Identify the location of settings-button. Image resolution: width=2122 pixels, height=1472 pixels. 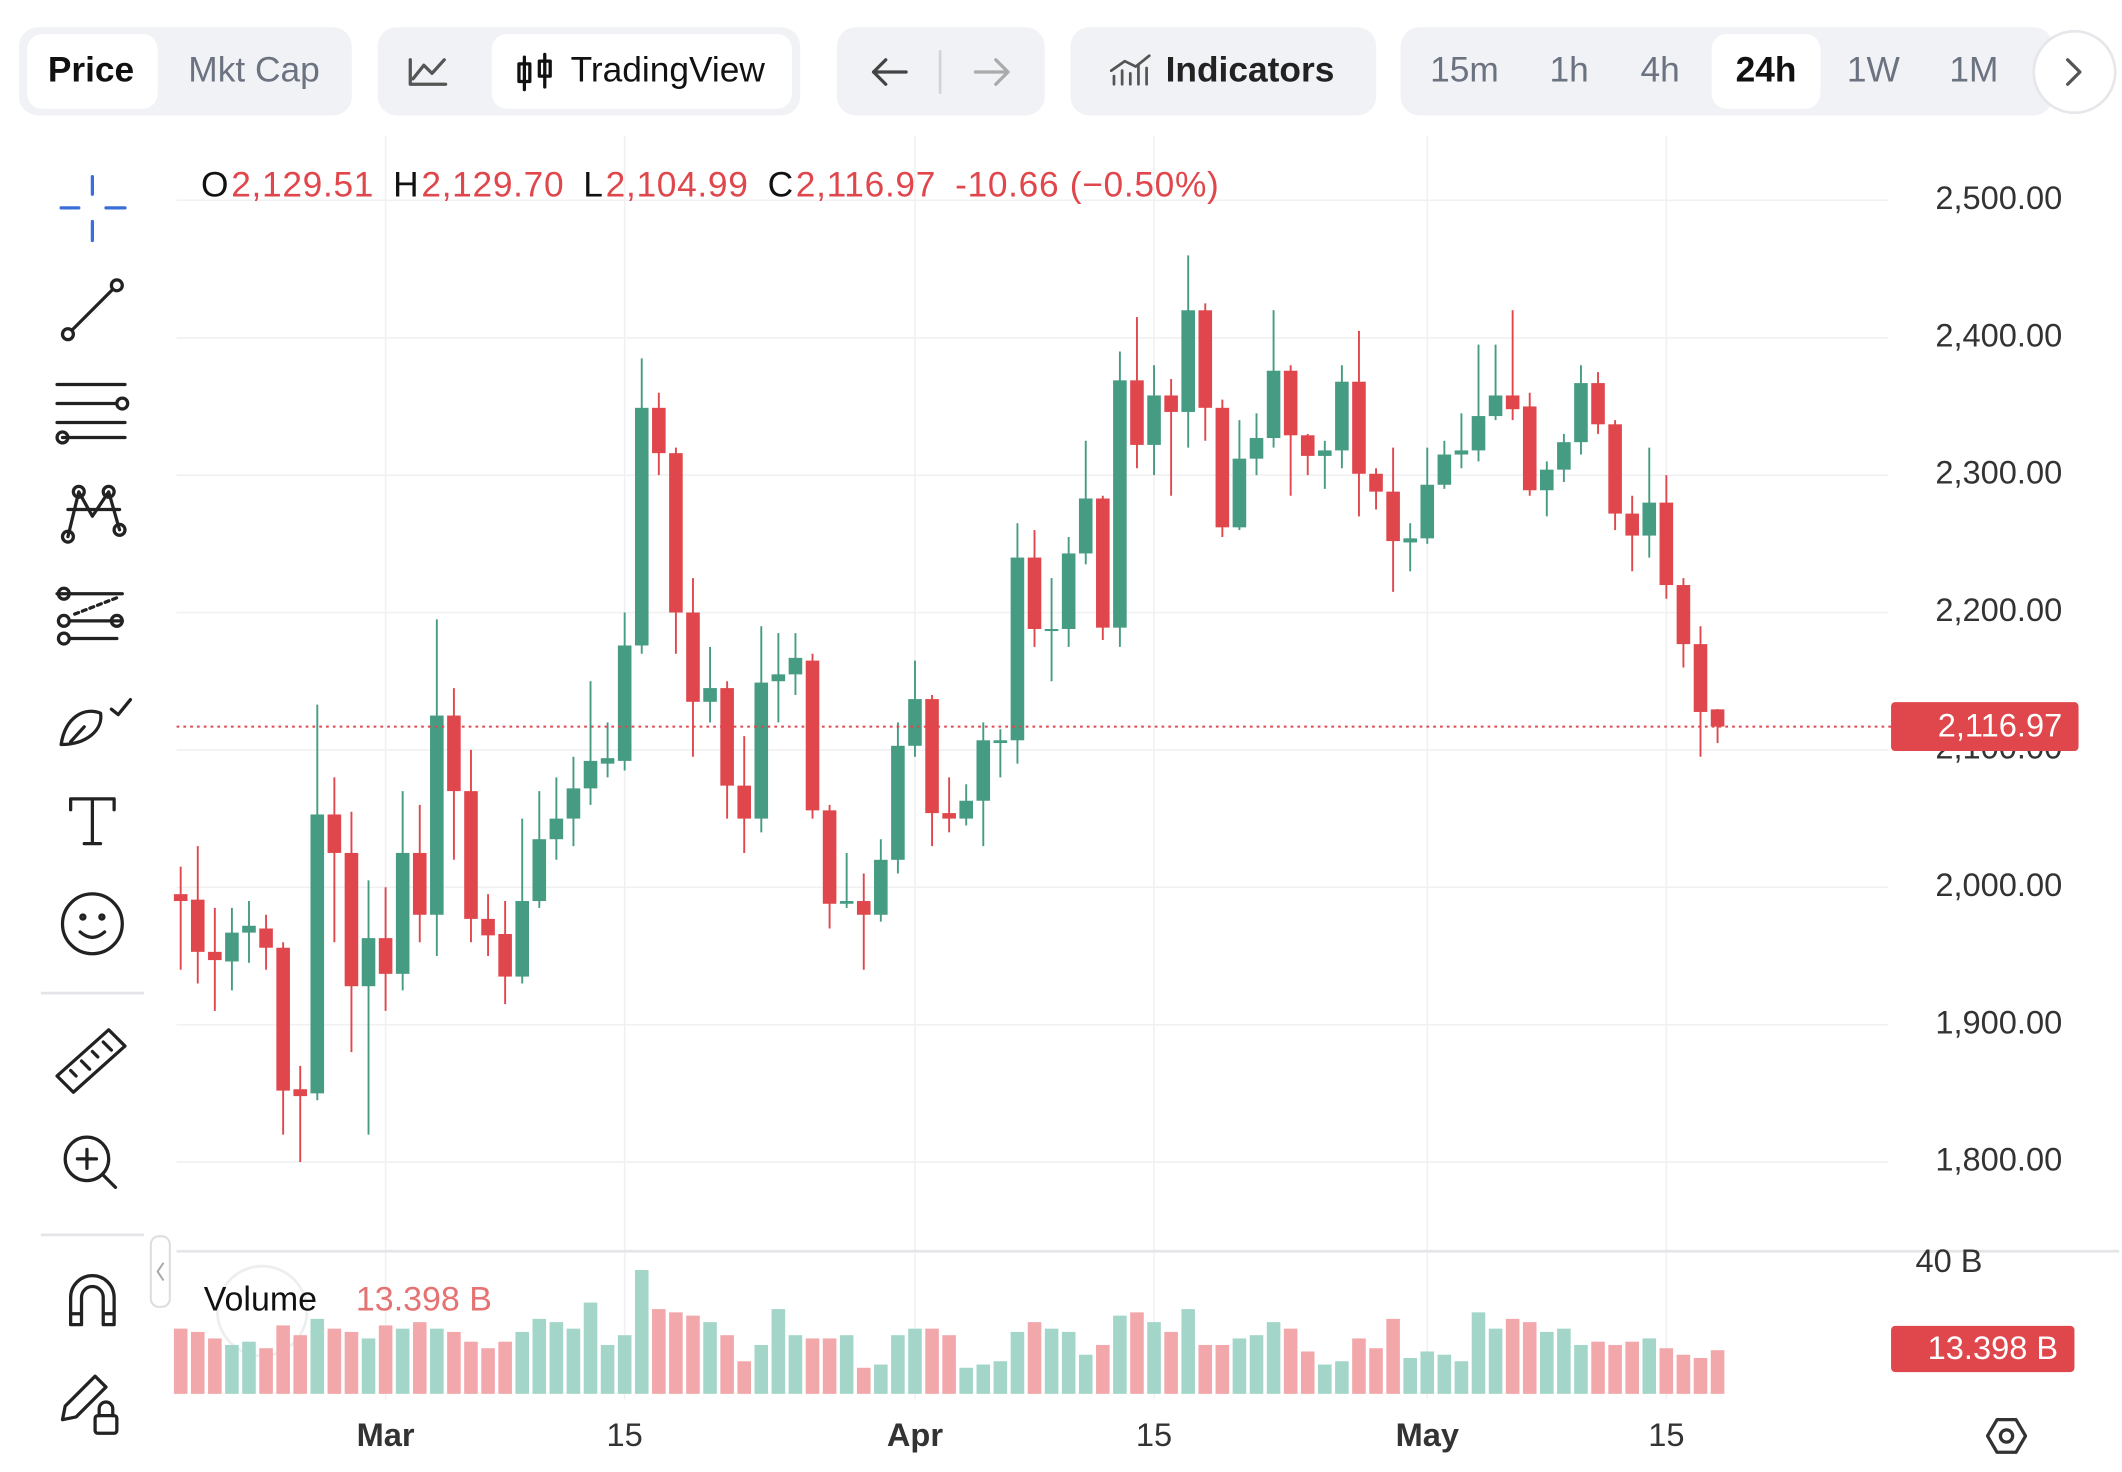
(2006, 1436).